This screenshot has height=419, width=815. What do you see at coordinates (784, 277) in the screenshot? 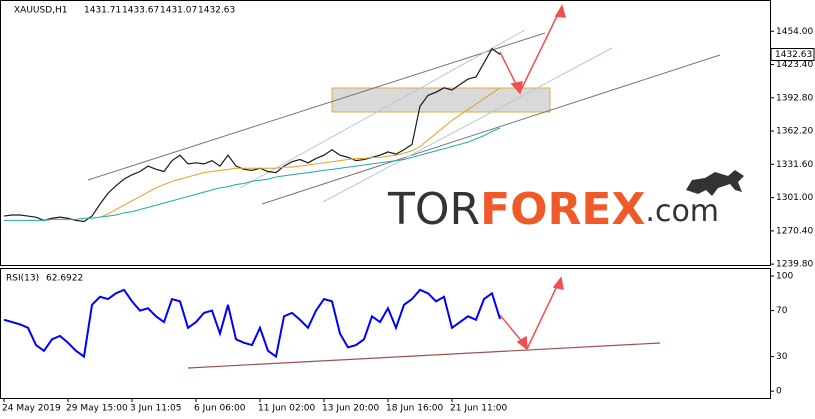
I see `y-tick-label: 100` at bounding box center [784, 277].